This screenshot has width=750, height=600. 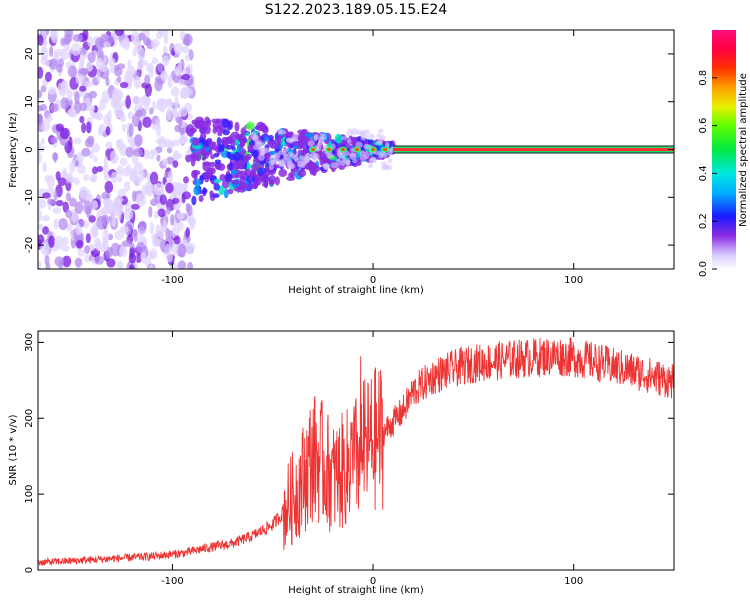 I want to click on heatmap-x-tick-label: -100, so click(x=172, y=280).